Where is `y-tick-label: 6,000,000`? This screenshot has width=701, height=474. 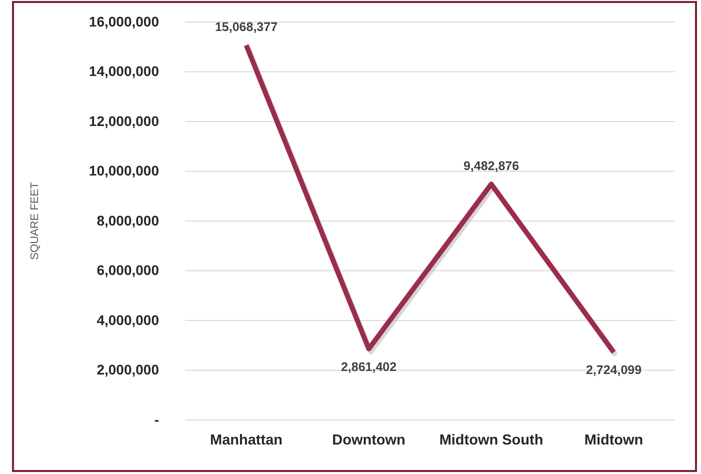
y-tick-label: 6,000,000 is located at coordinates (128, 270).